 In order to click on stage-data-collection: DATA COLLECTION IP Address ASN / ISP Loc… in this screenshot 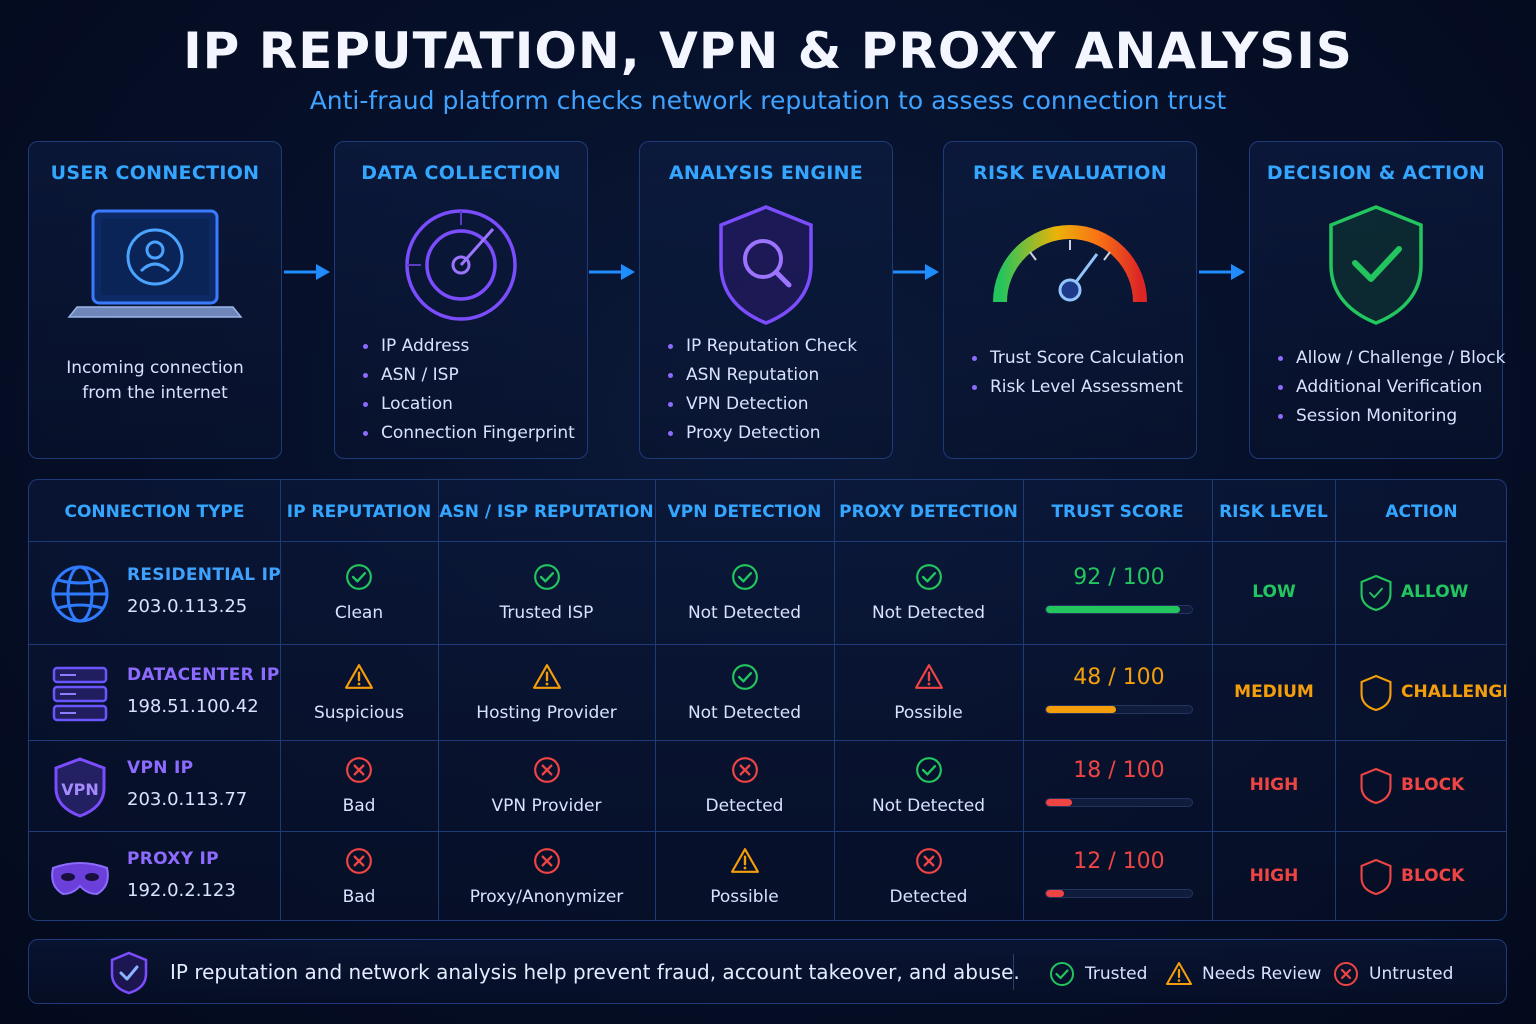, I will do `click(461, 300)`.